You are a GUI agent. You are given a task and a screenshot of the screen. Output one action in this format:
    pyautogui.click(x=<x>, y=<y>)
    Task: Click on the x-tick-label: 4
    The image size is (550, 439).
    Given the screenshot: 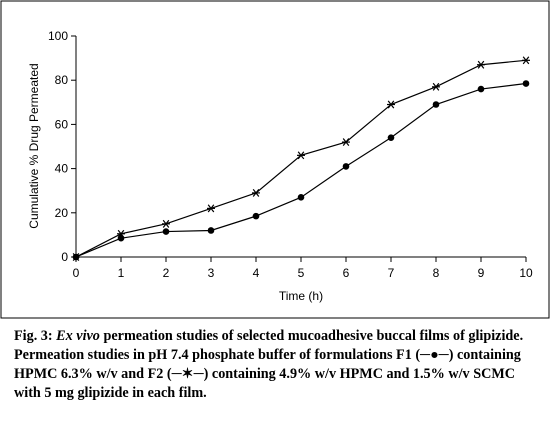 What is the action you would take?
    pyautogui.click(x=256, y=273)
    